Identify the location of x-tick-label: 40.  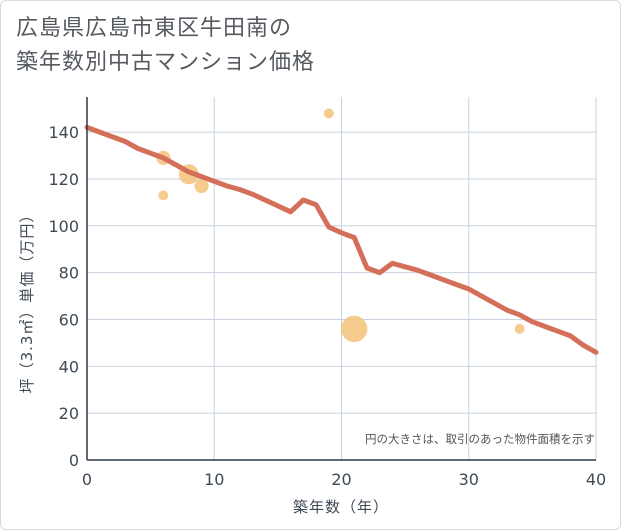
(596, 479).